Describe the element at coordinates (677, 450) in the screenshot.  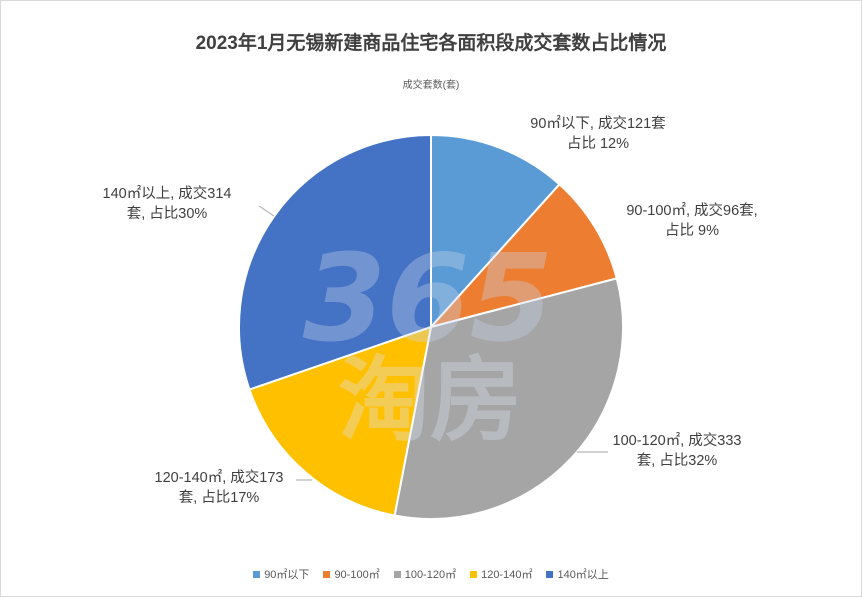
I see `data-label-100-120sqm: 100-120㎡, 成交333 套, 占比32%` at that location.